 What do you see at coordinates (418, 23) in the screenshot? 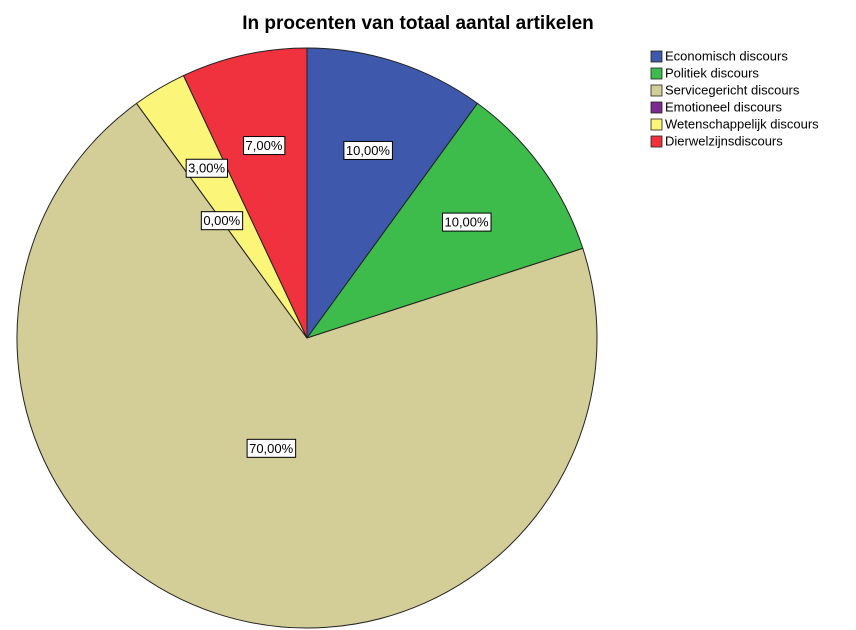
I see `chart-title: In procenten van totaal aantal artikelen` at bounding box center [418, 23].